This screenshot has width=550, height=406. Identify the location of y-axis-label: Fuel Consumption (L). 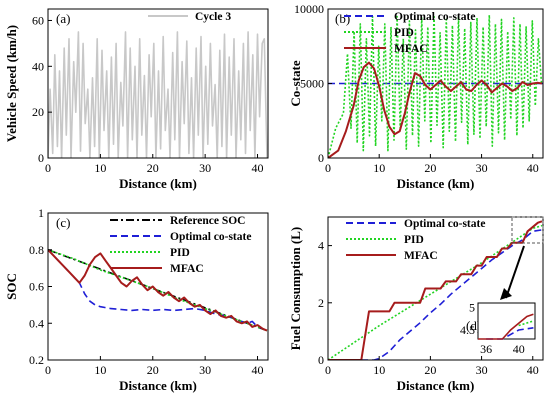
(295, 289).